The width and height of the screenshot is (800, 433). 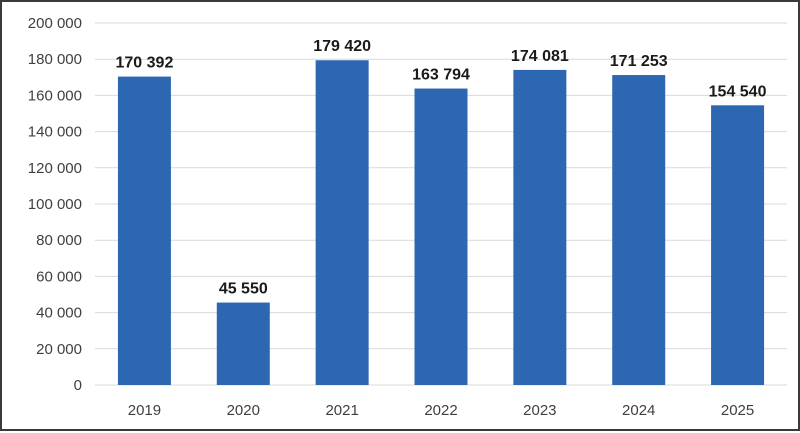 I want to click on y-tick-label: 60 000, so click(x=59, y=276).